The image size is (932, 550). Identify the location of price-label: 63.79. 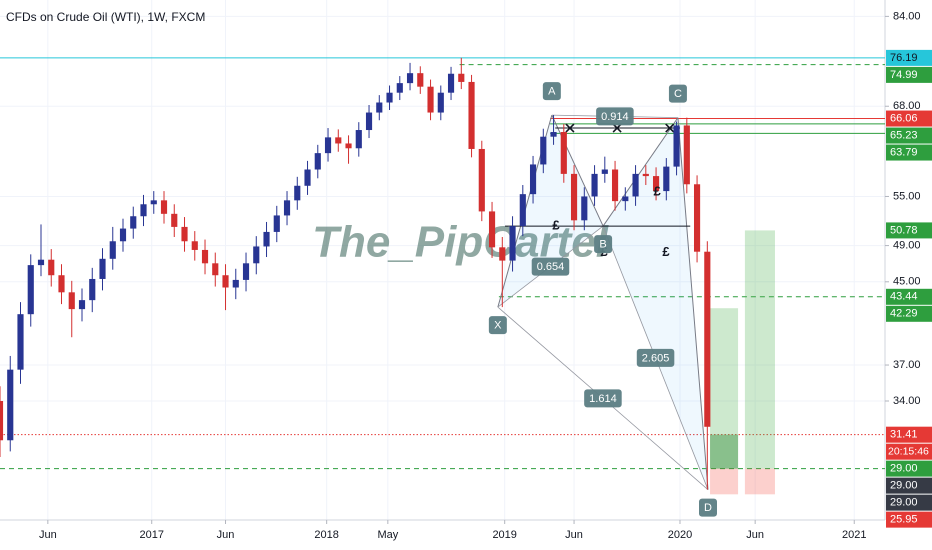
(904, 152).